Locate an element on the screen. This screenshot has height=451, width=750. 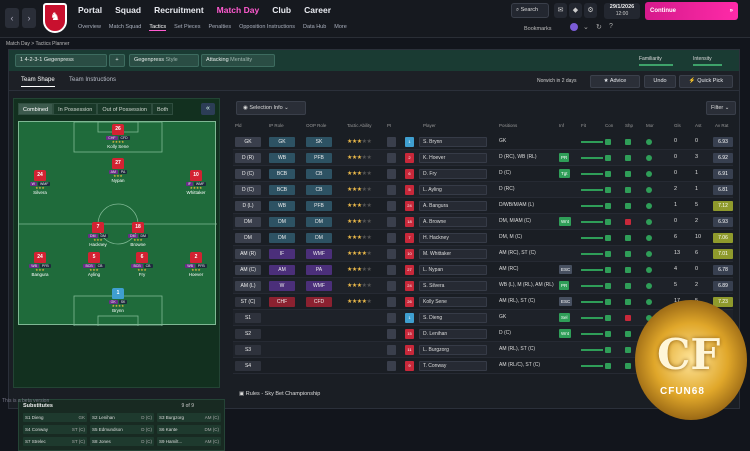
table-row: S2 15 D. Lenihan D (C) Wnt is located at coordinates (483, 334).